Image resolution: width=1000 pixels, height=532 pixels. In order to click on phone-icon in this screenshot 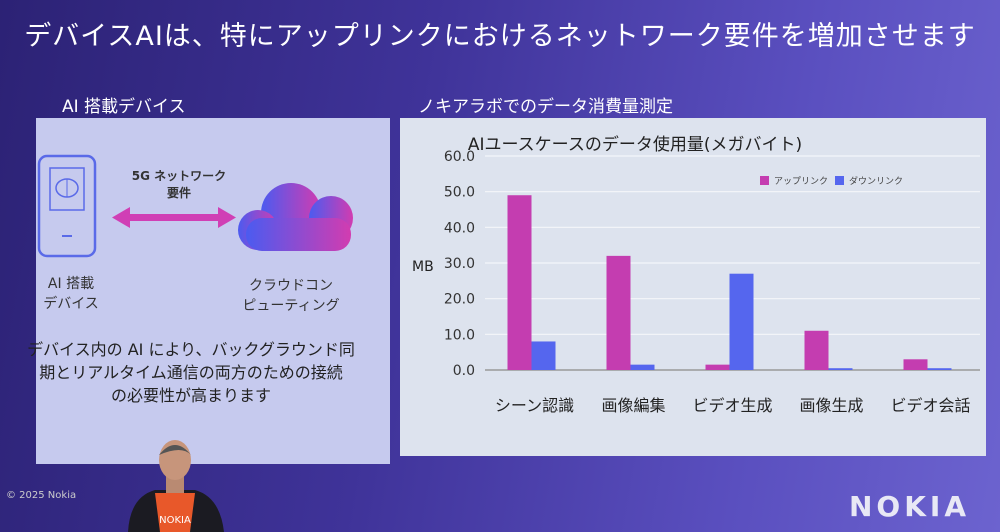, I will do `click(67, 206)`.